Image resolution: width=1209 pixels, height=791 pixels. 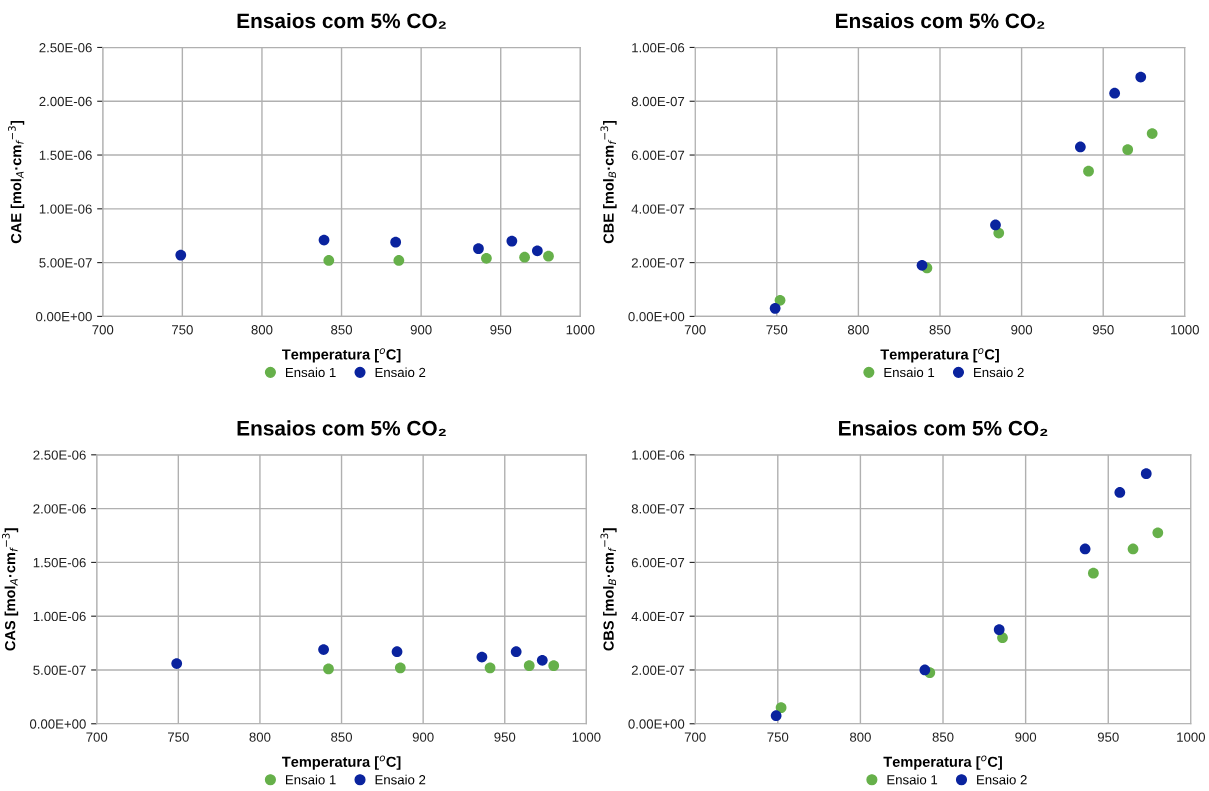 I want to click on y-axis-title: CBS [mol$_{B}$·cm$_{f}$$^{−3}$], so click(x=608, y=589).